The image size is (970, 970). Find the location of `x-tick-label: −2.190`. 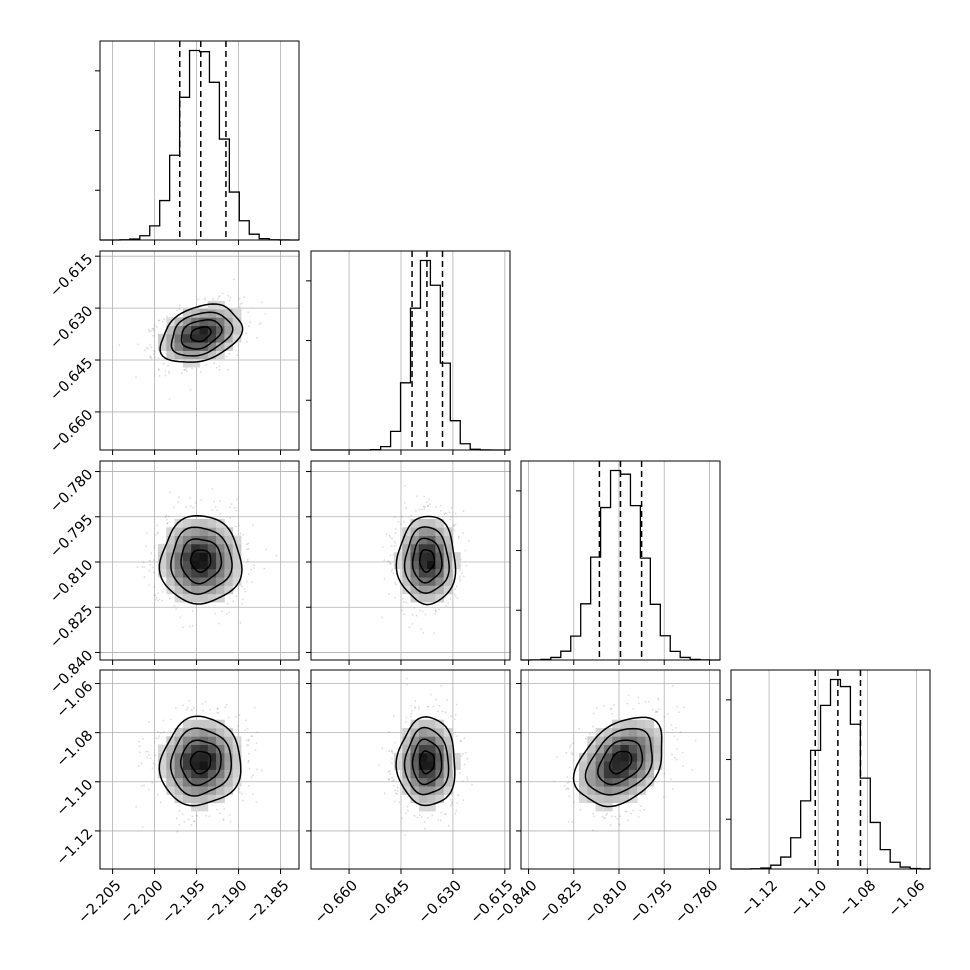

x-tick-label: −2.190 is located at coordinates (225, 902).